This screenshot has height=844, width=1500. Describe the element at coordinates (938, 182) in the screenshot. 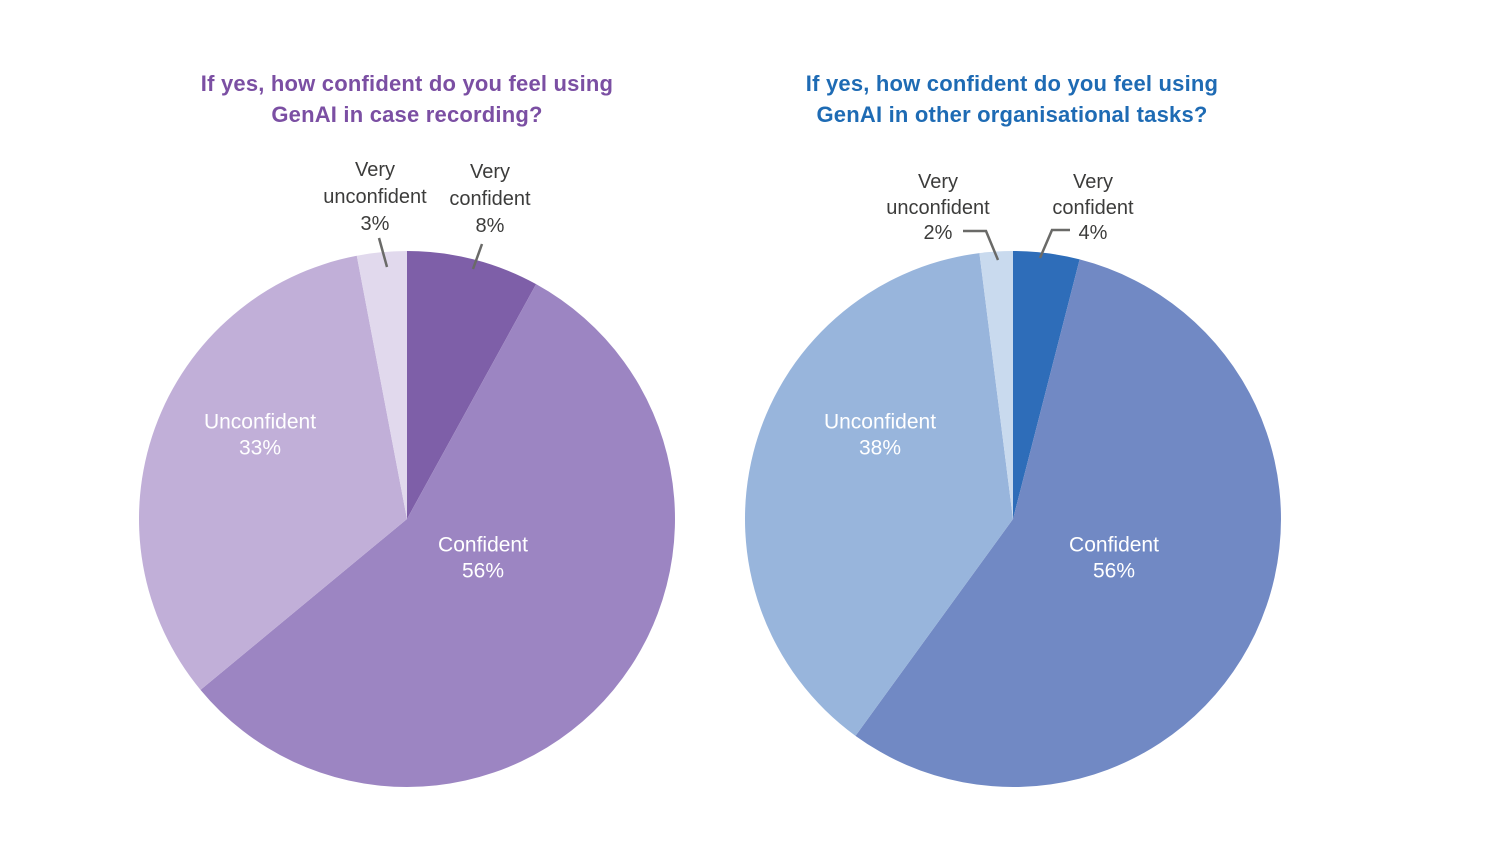

I see `organisational-tasks-callout-label-very-unconfident: Very` at that location.